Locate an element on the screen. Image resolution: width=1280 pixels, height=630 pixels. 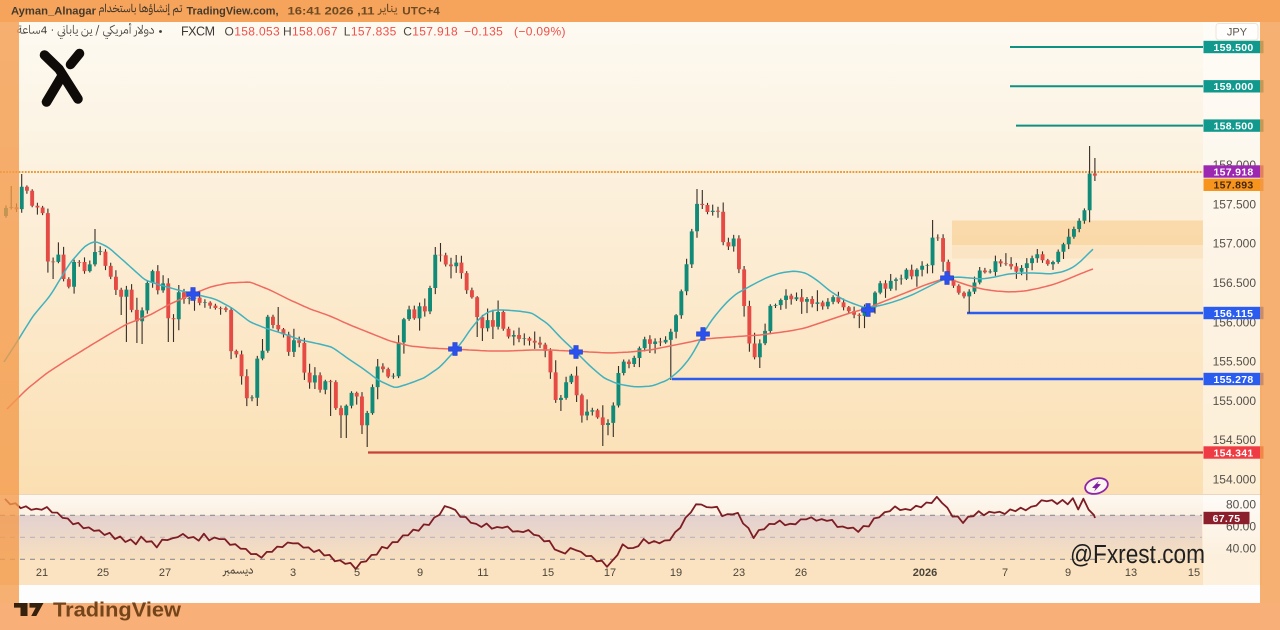
svg-text: 155.000 is located at coordinates (1235, 401).